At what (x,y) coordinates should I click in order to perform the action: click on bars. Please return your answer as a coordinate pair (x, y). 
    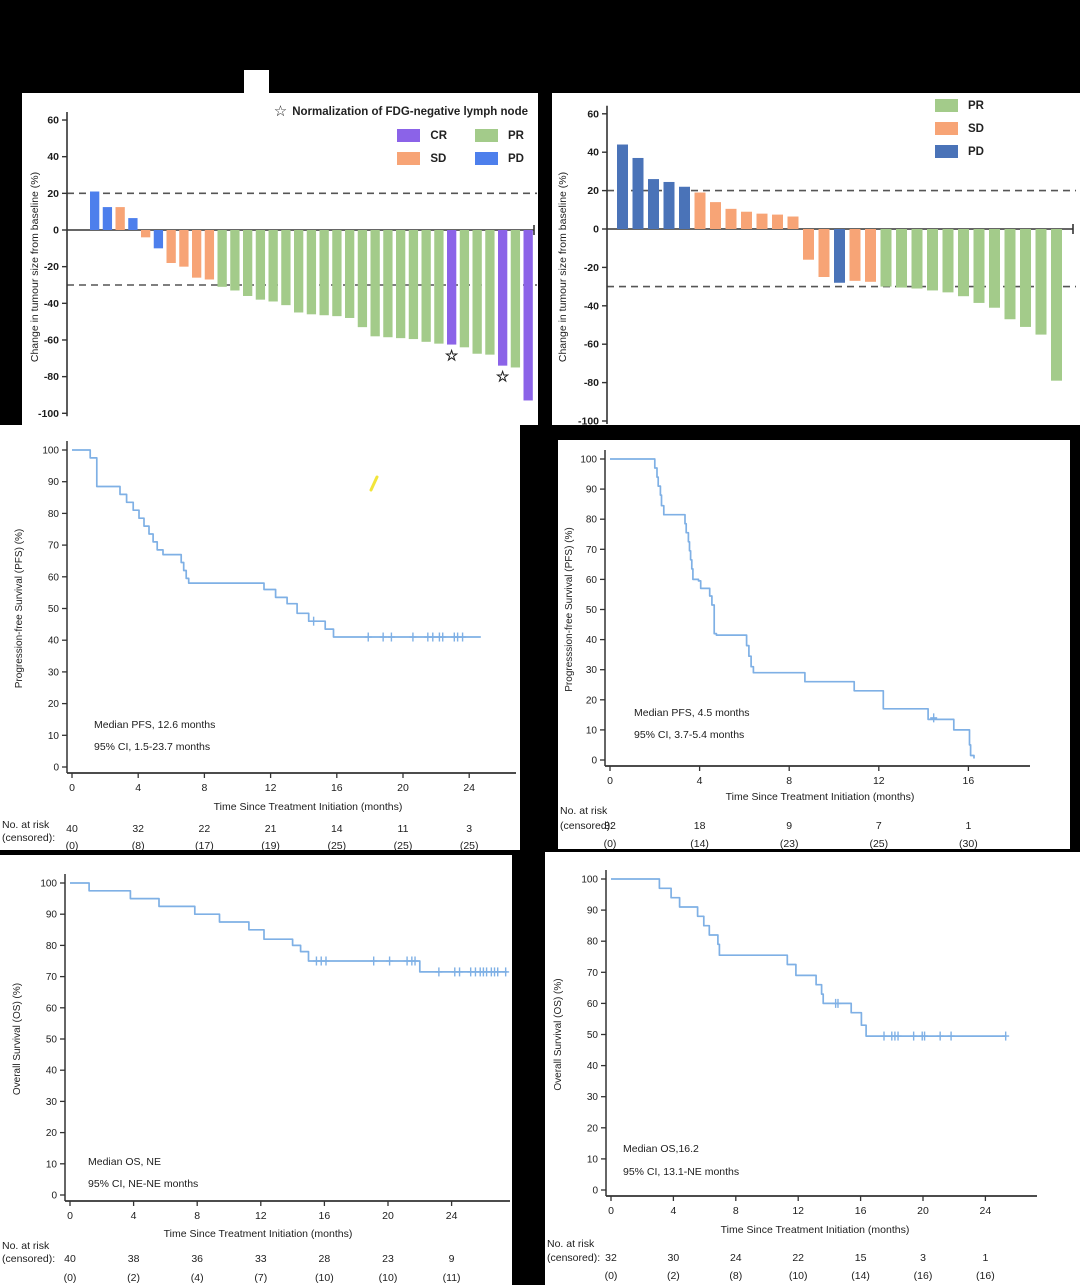
    Looking at the image, I should click on (839, 262).